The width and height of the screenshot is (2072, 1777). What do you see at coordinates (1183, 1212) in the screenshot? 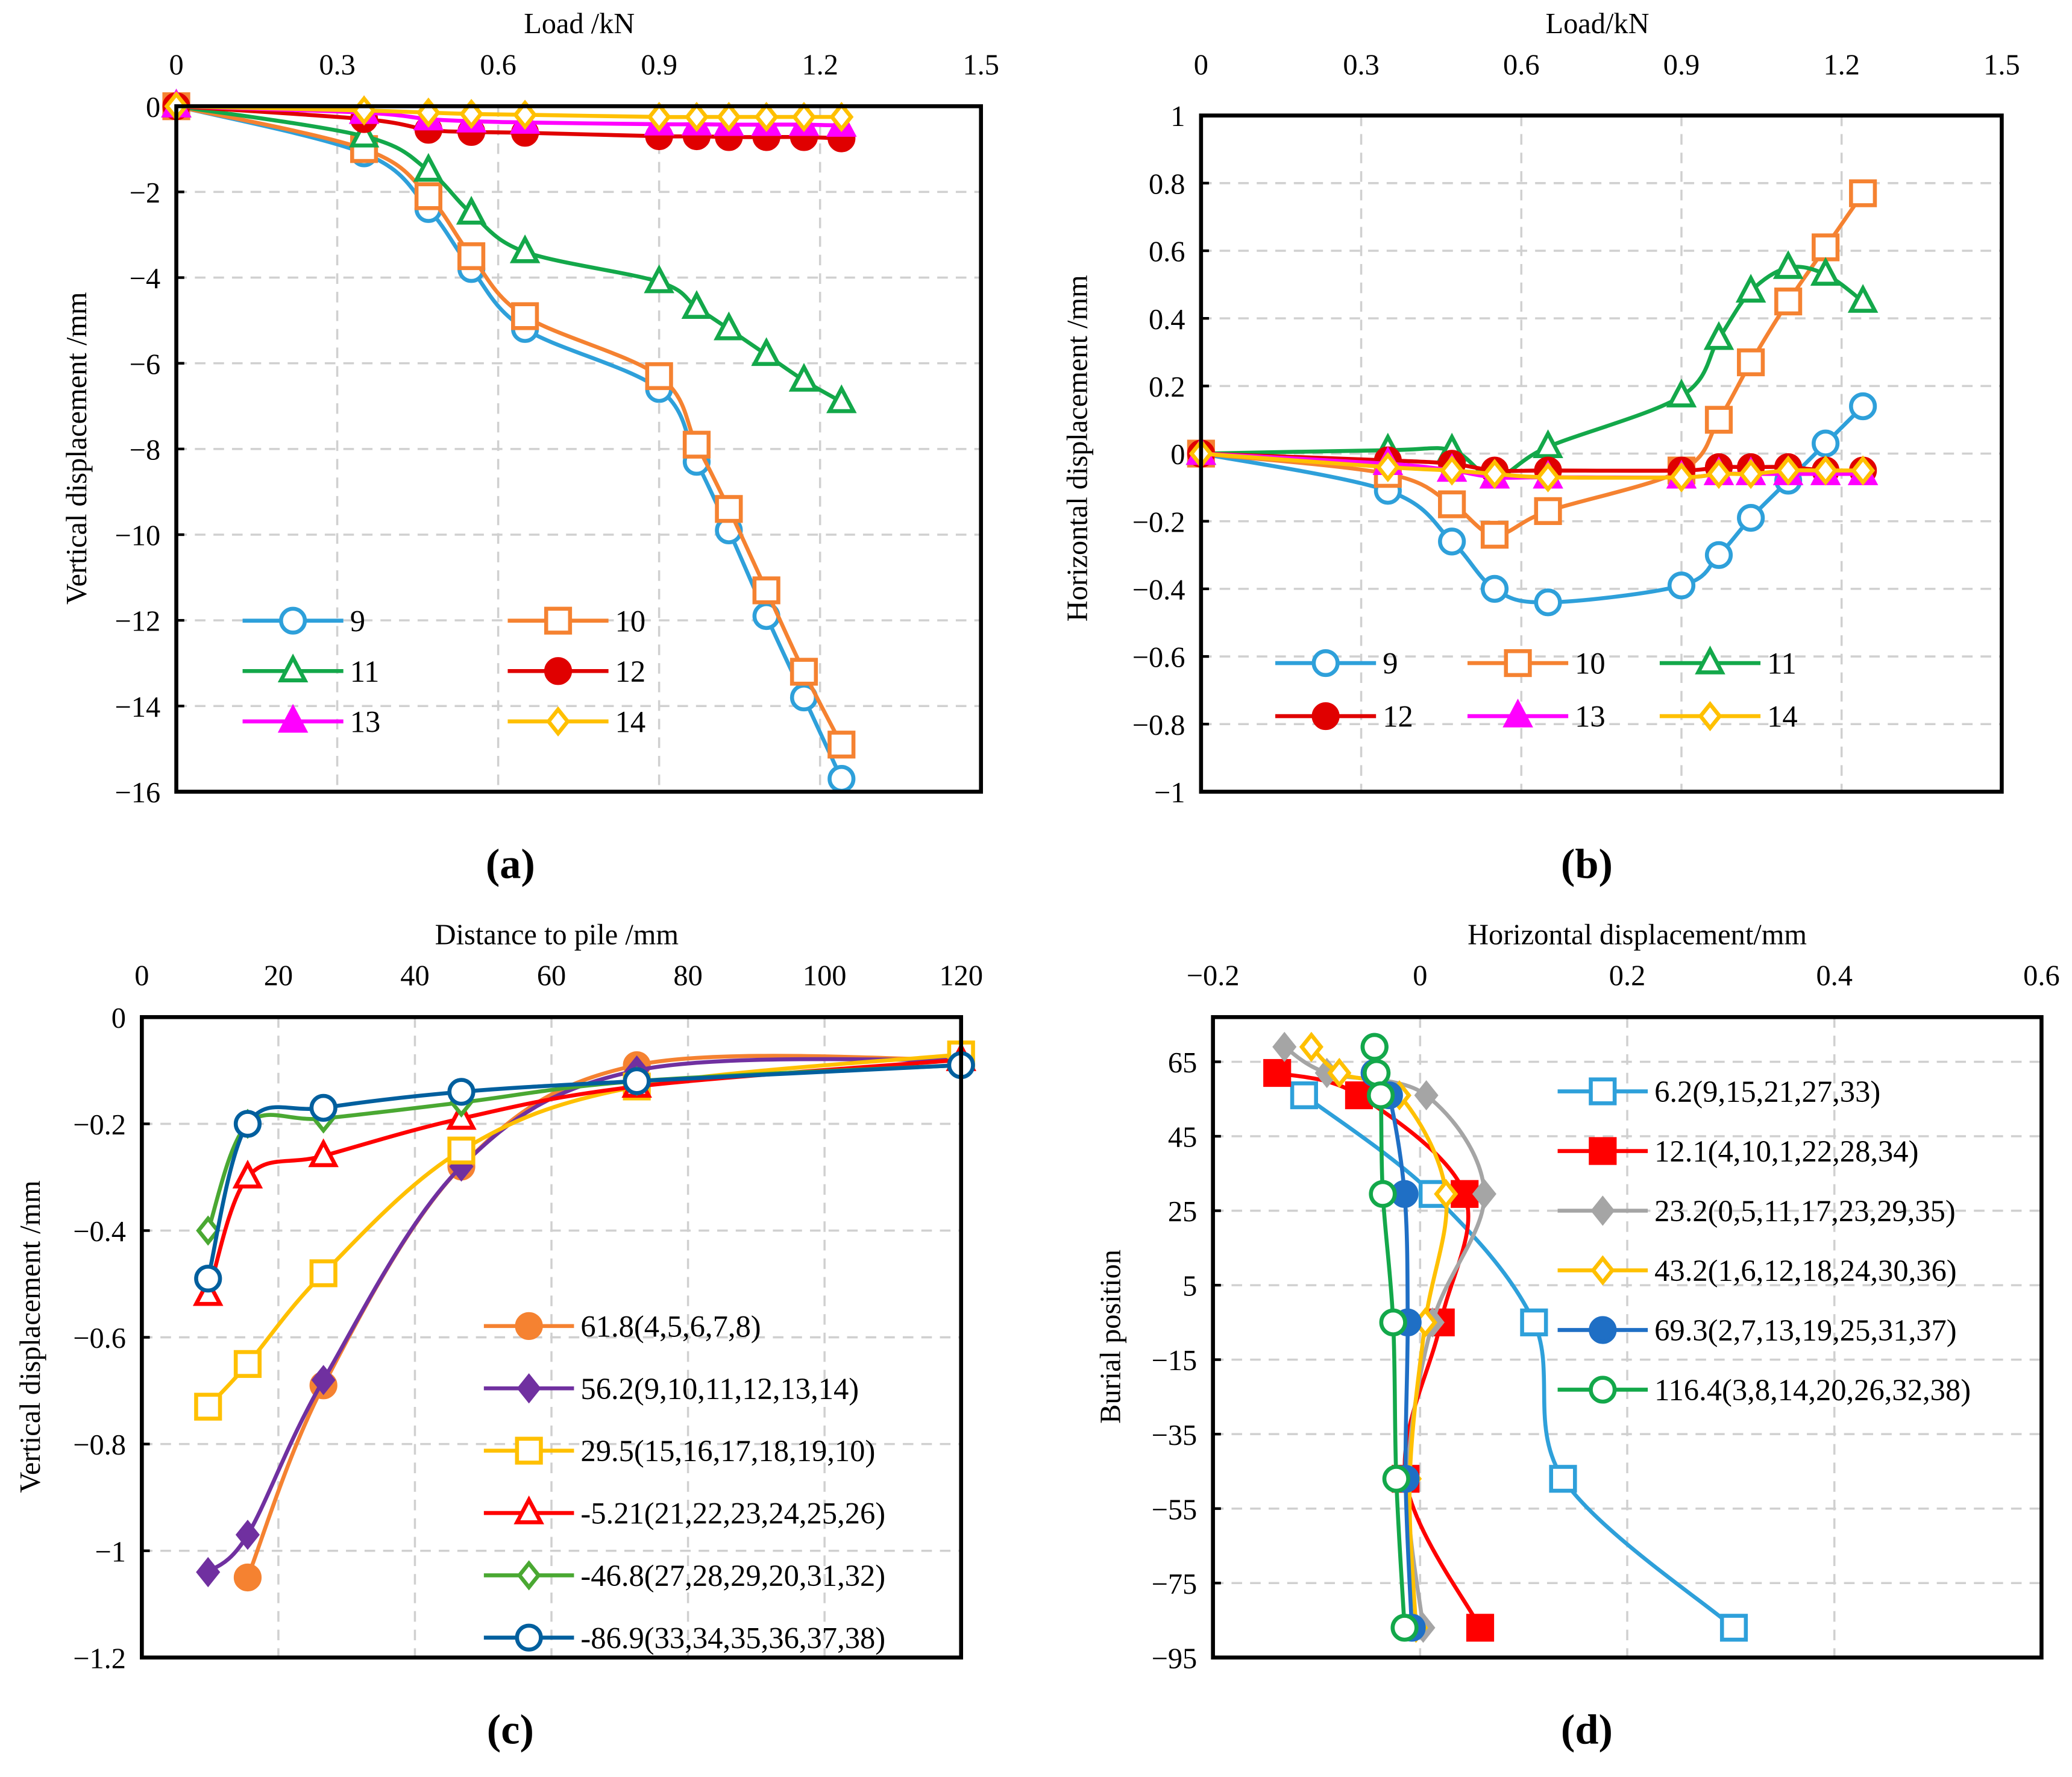
I see `y-tick-label: 25` at bounding box center [1183, 1212].